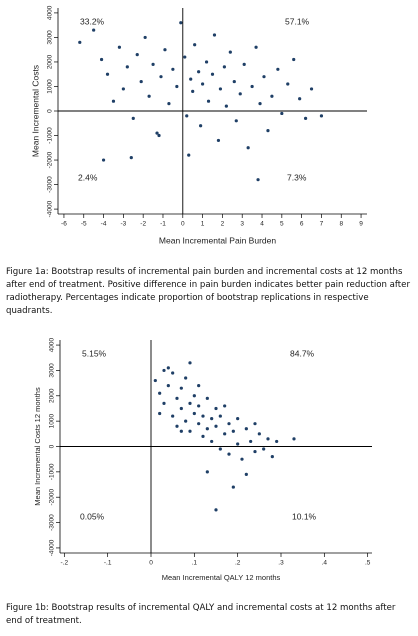  I want to click on y-tick-label: -1000, so click(52, 471).